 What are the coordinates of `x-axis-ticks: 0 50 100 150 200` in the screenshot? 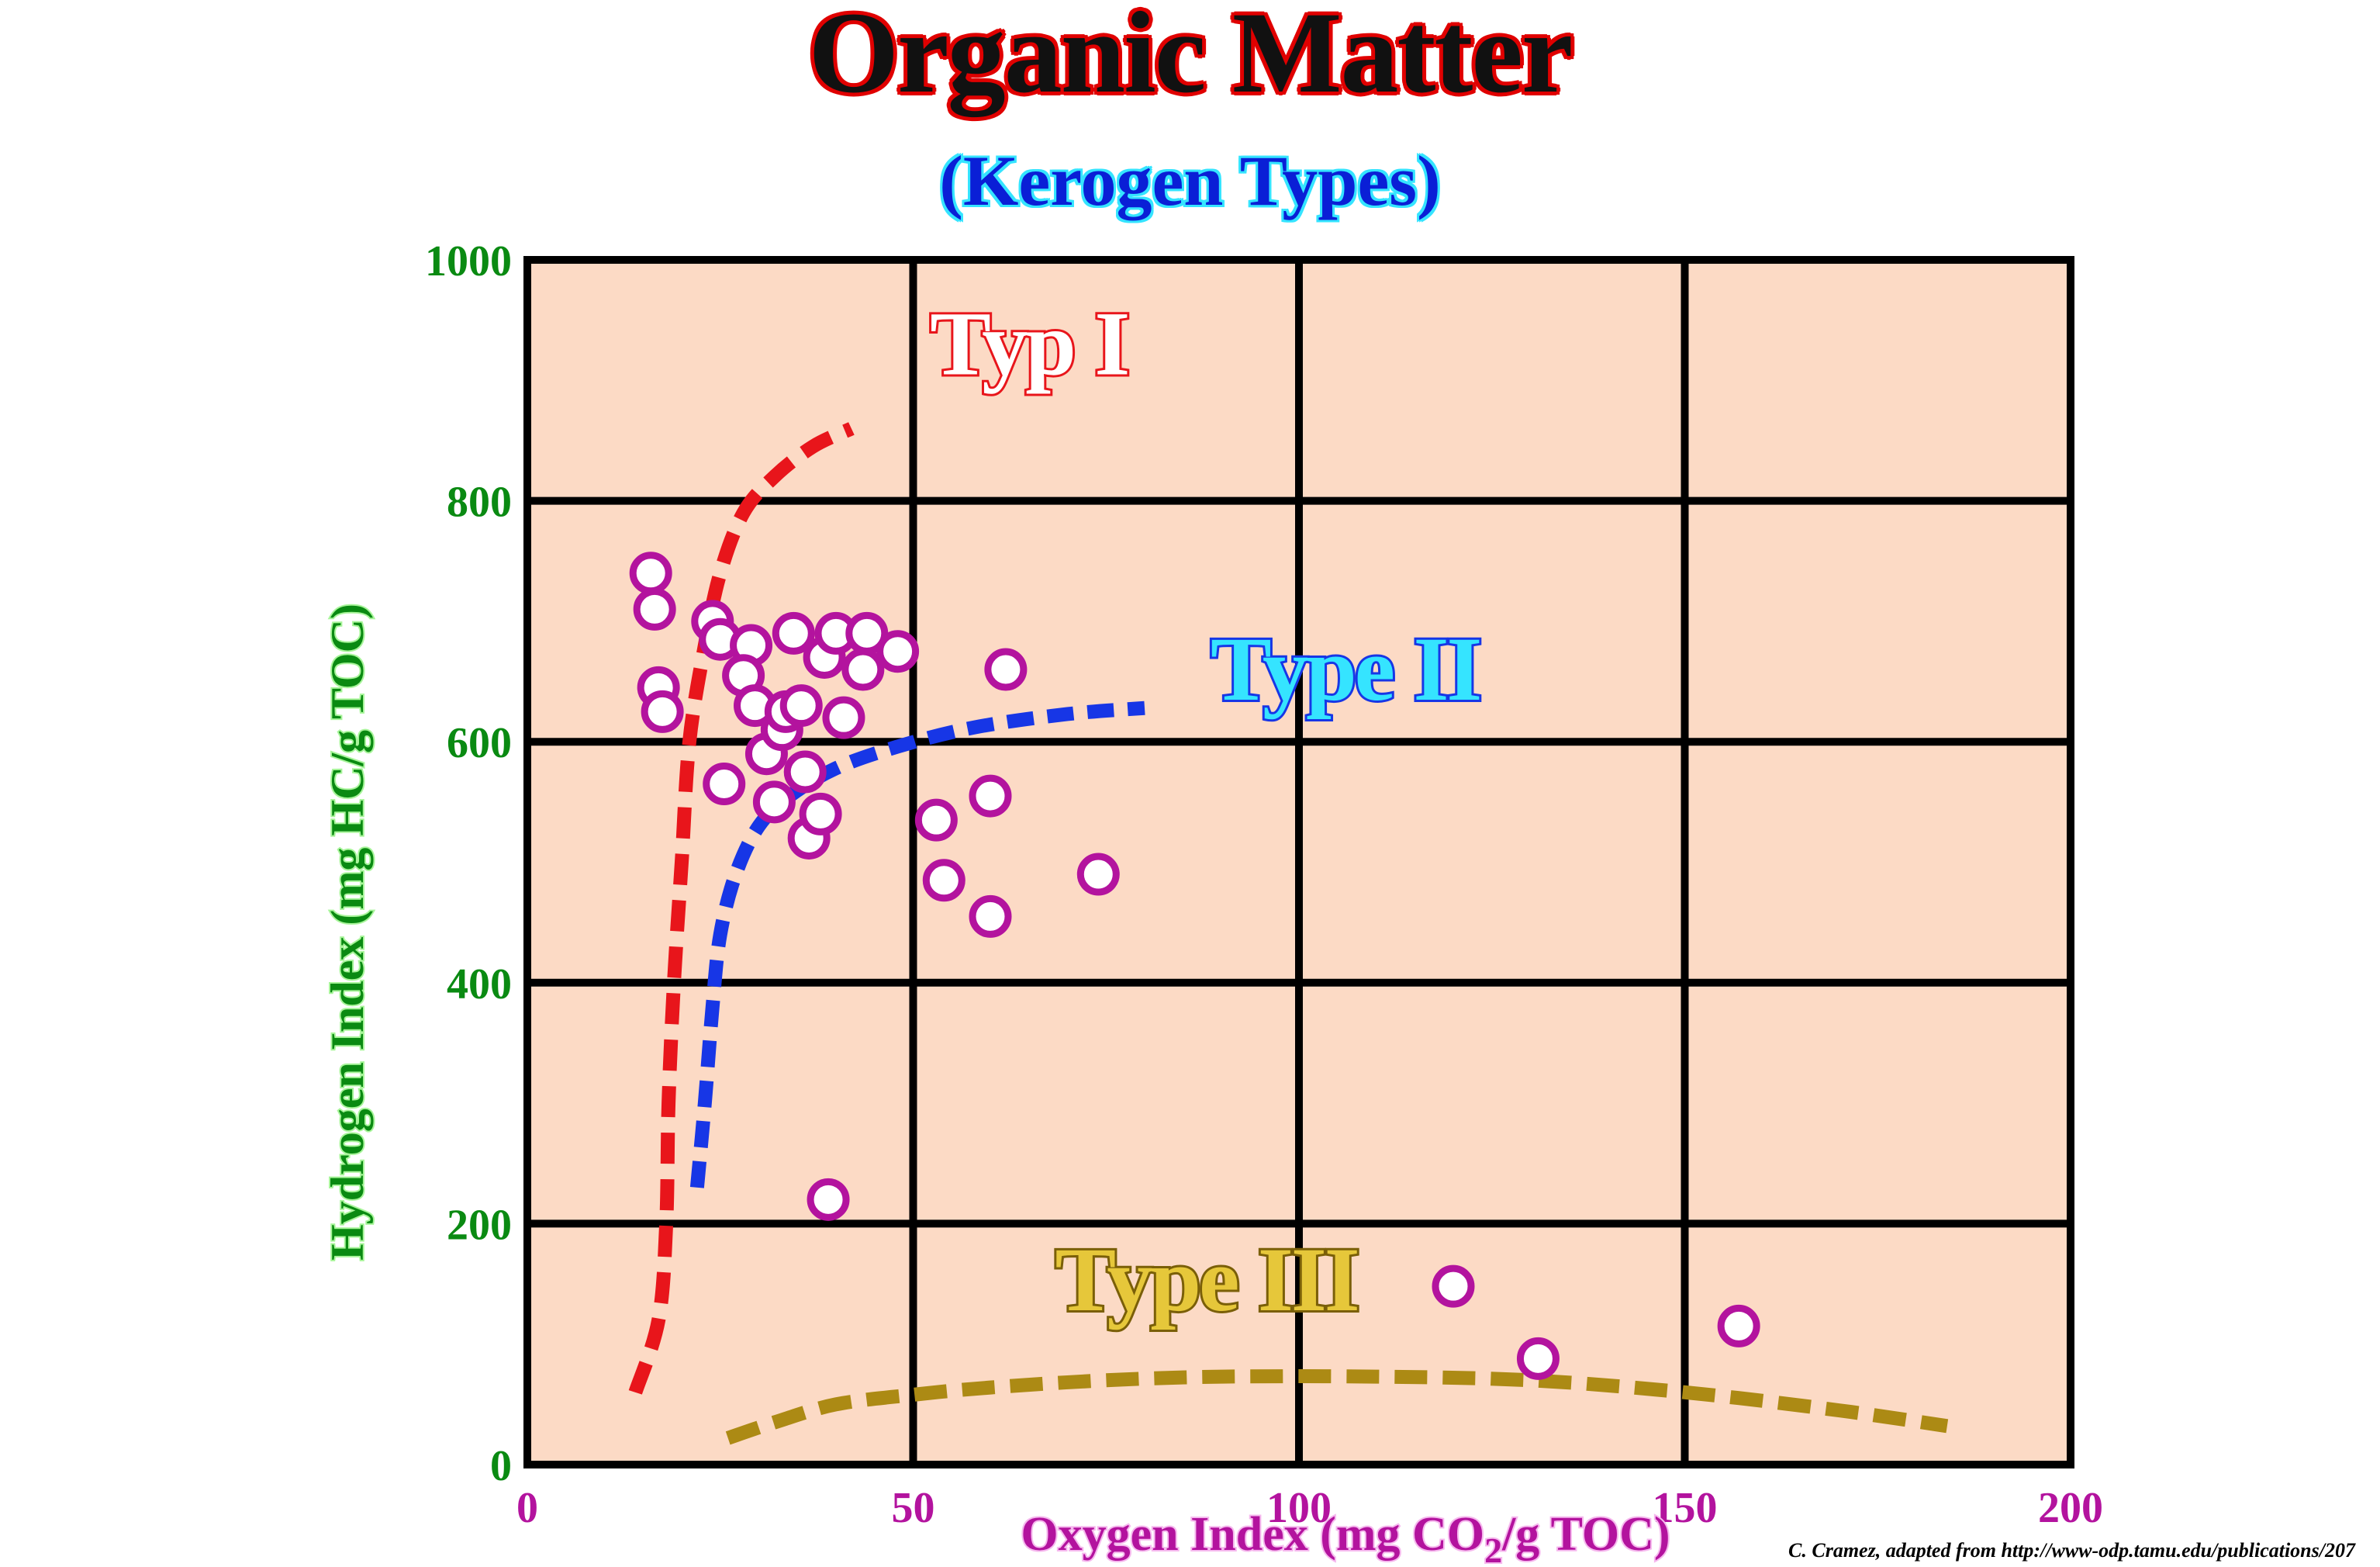 It's located at (1310, 1508).